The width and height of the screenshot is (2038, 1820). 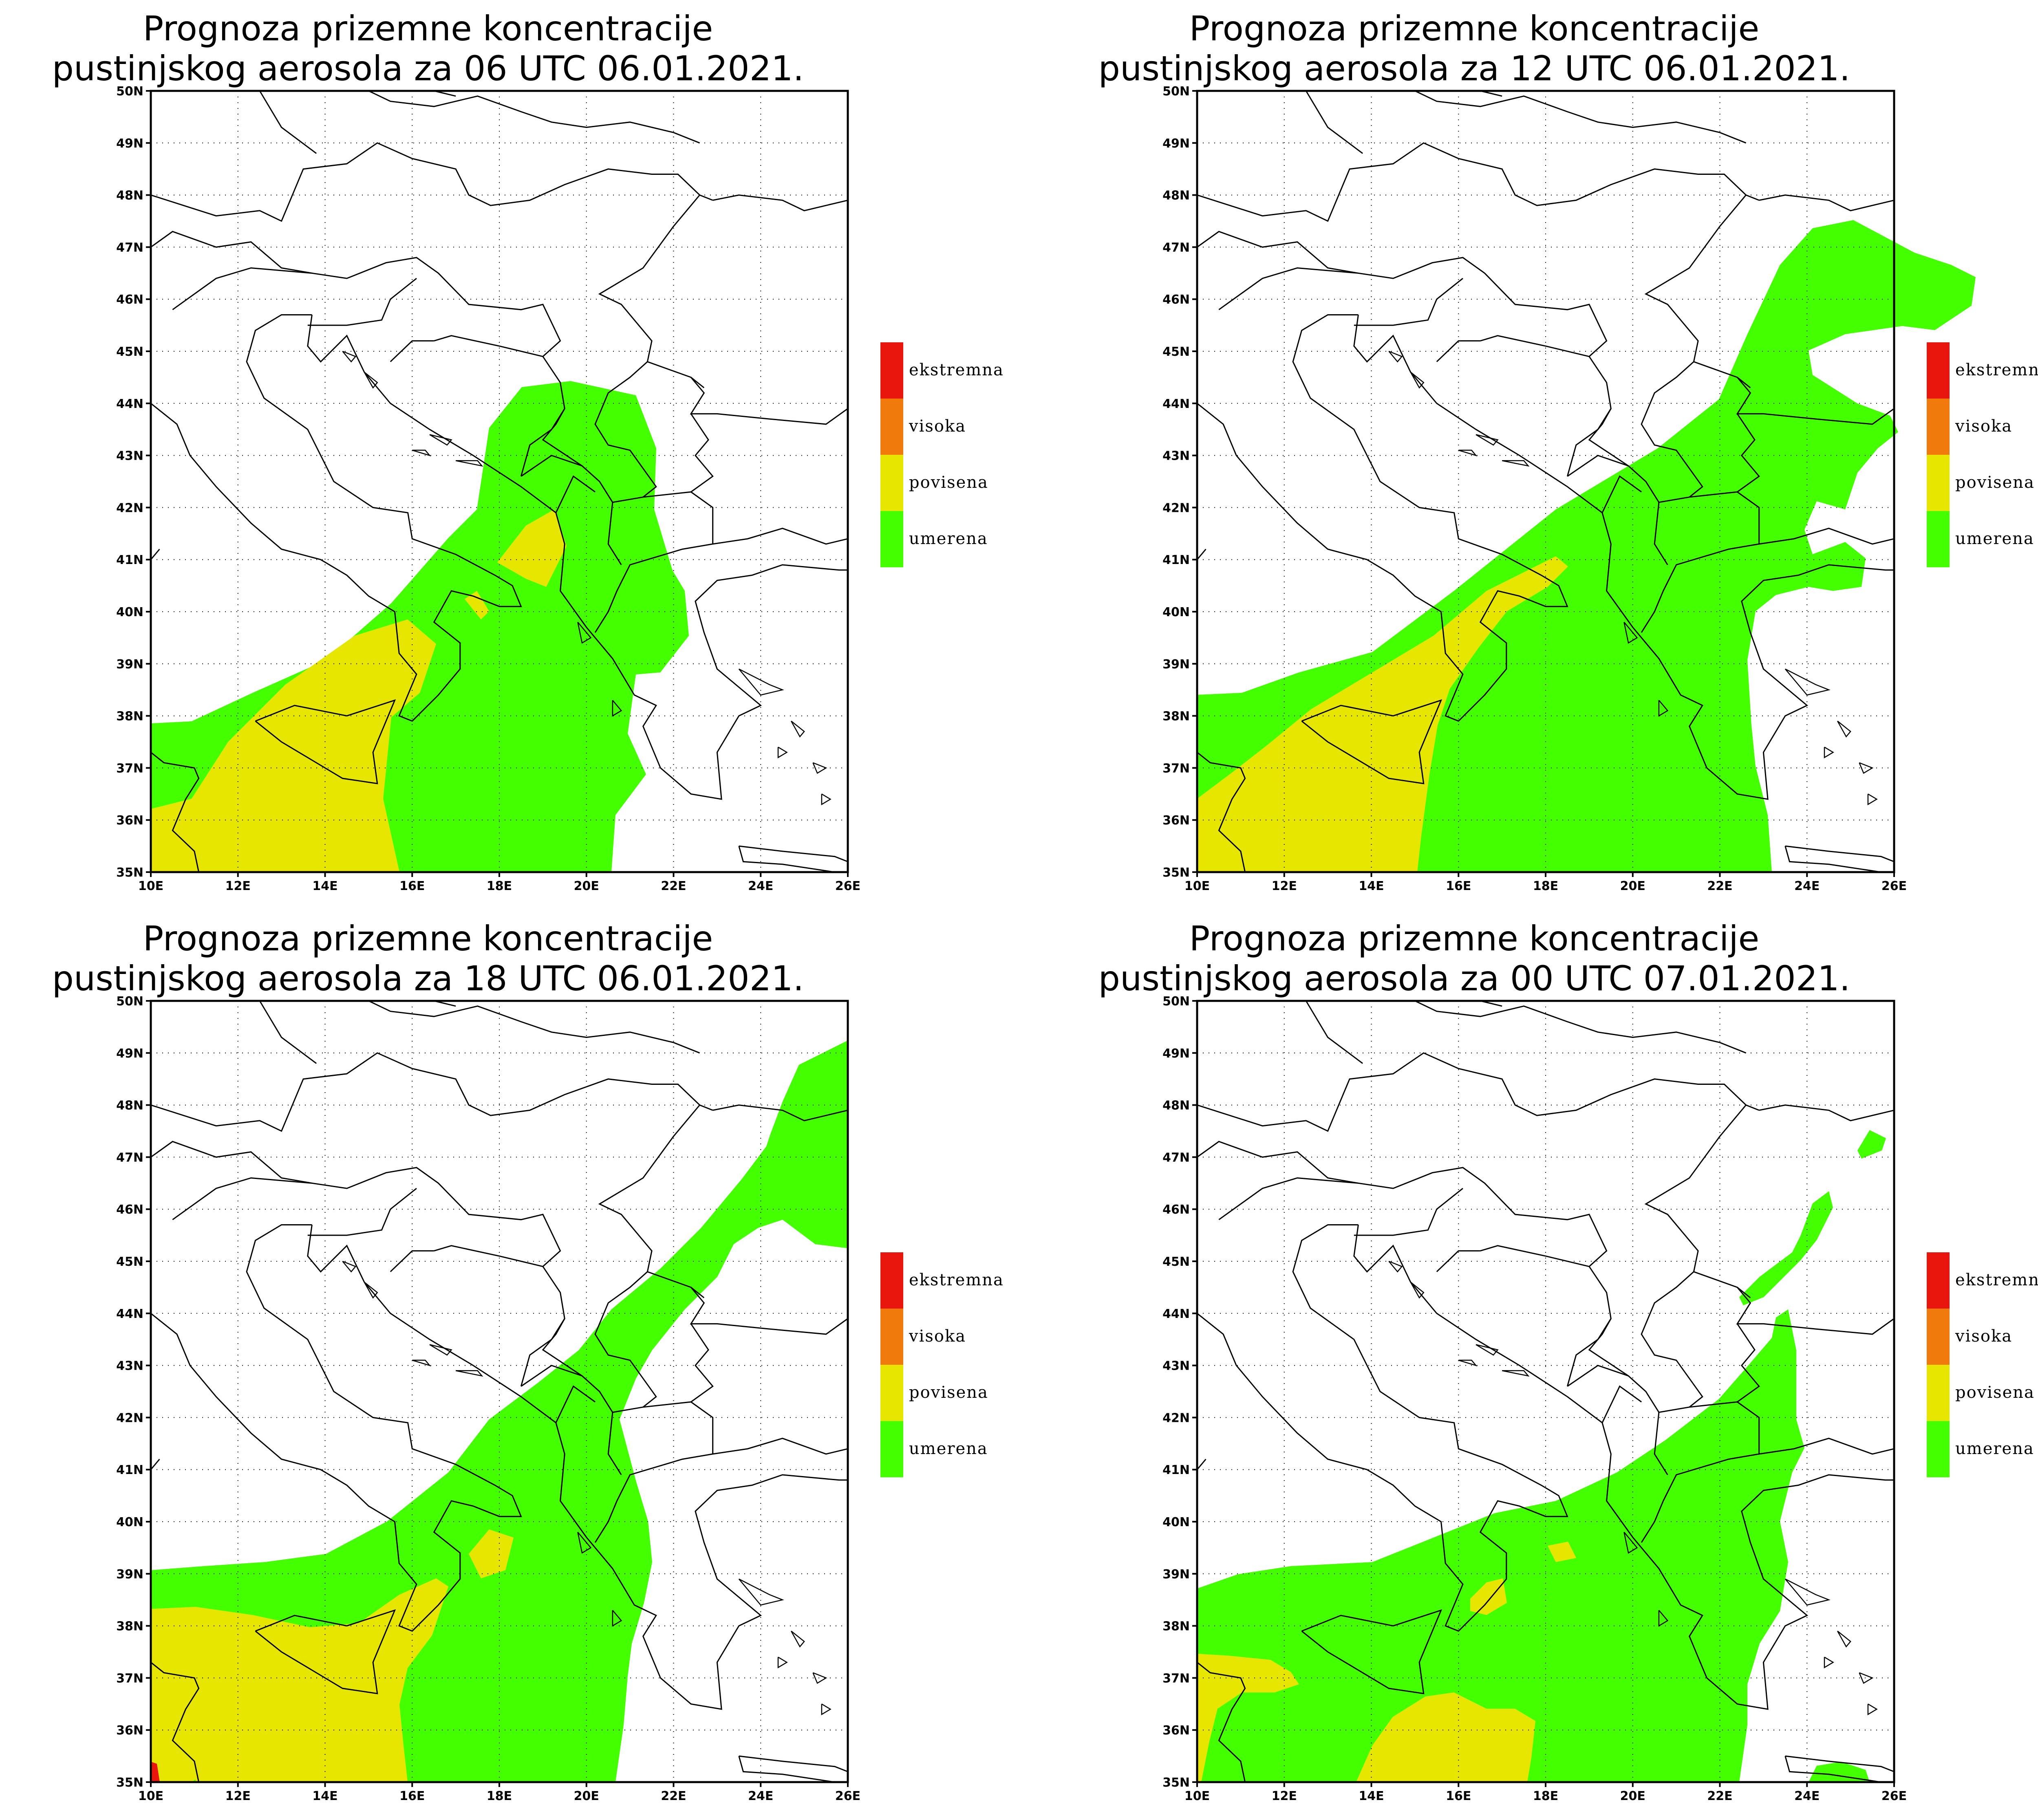 I want to click on lat-label: 48N, so click(x=1176, y=196).